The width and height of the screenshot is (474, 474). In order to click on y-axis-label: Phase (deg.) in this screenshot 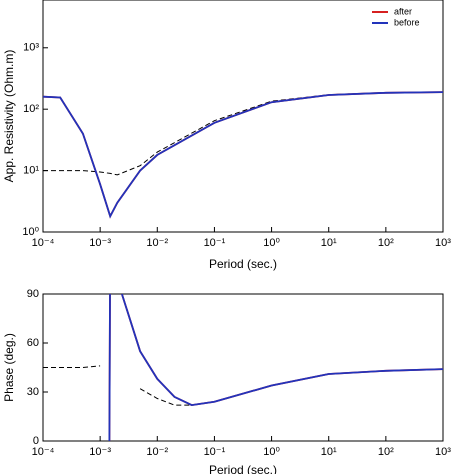, I will do `click(9, 367)`.